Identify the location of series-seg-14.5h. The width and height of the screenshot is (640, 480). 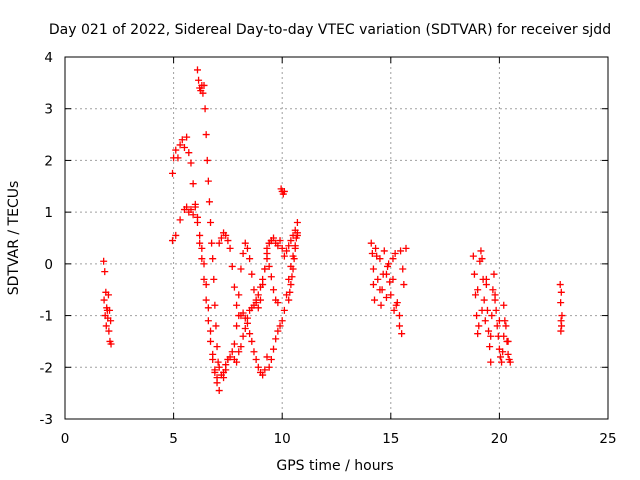
(388, 288).